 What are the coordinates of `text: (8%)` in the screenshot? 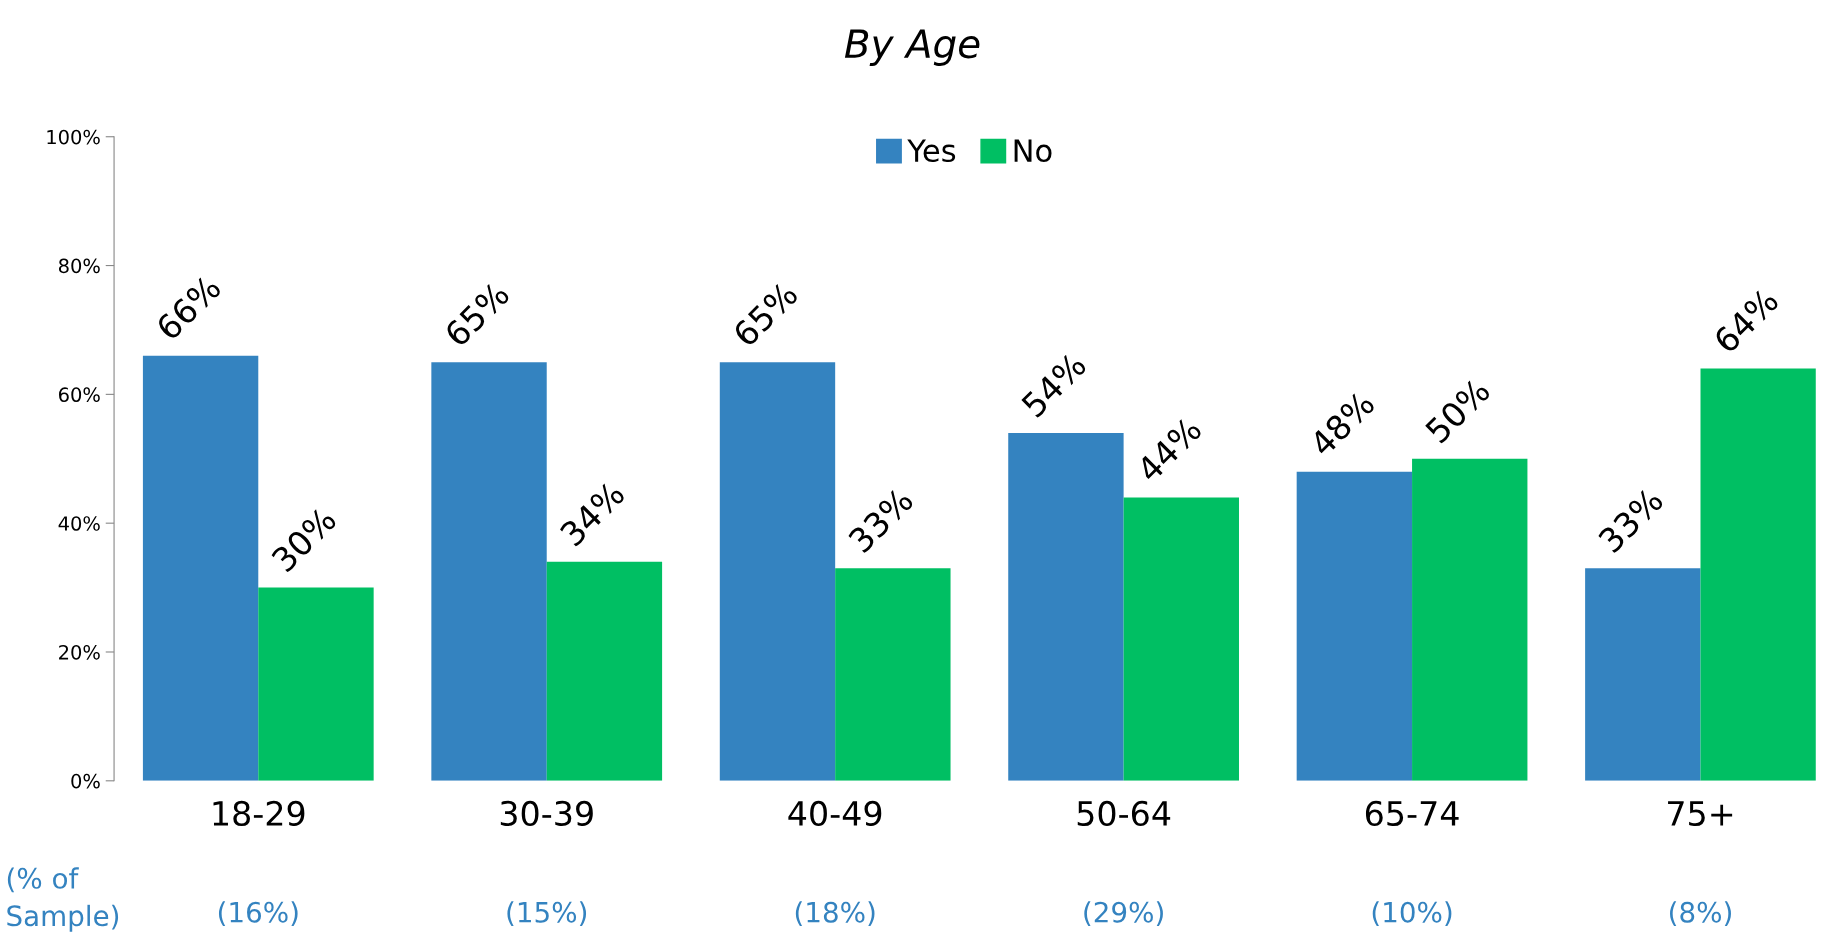 It's located at (1700, 914).